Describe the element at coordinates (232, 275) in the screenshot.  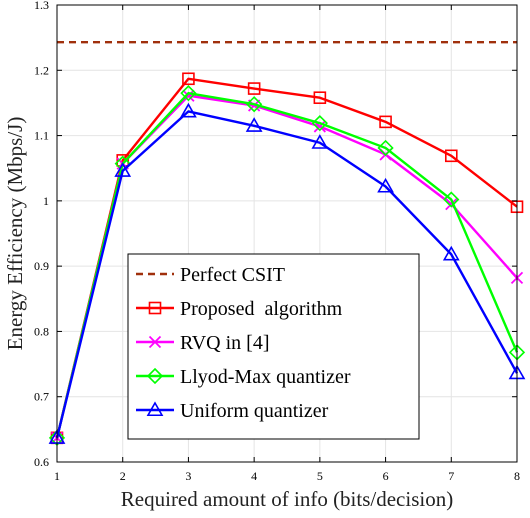
I see `legend-label: Perfect CSIT` at that location.